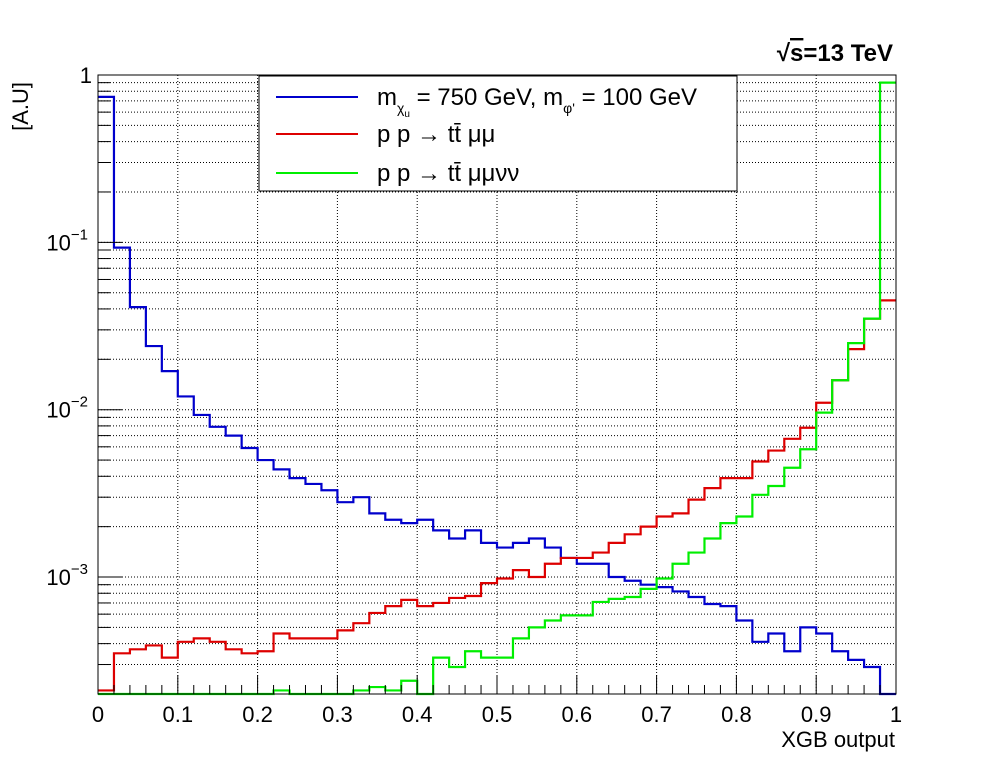 The image size is (996, 772). Describe the element at coordinates (178, 714) in the screenshot. I see `x-tick-label: 0.1` at that location.